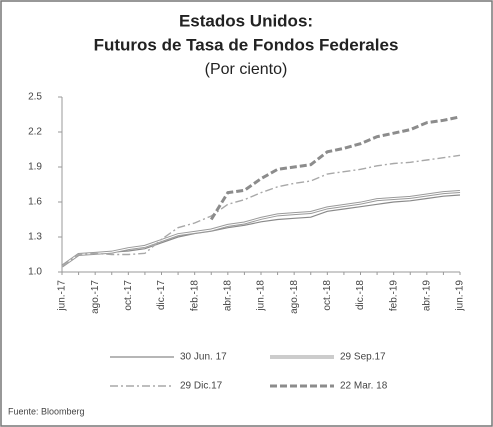 The height and width of the screenshot is (427, 493). I want to click on x-tick-label: feb.-18, so click(194, 296).